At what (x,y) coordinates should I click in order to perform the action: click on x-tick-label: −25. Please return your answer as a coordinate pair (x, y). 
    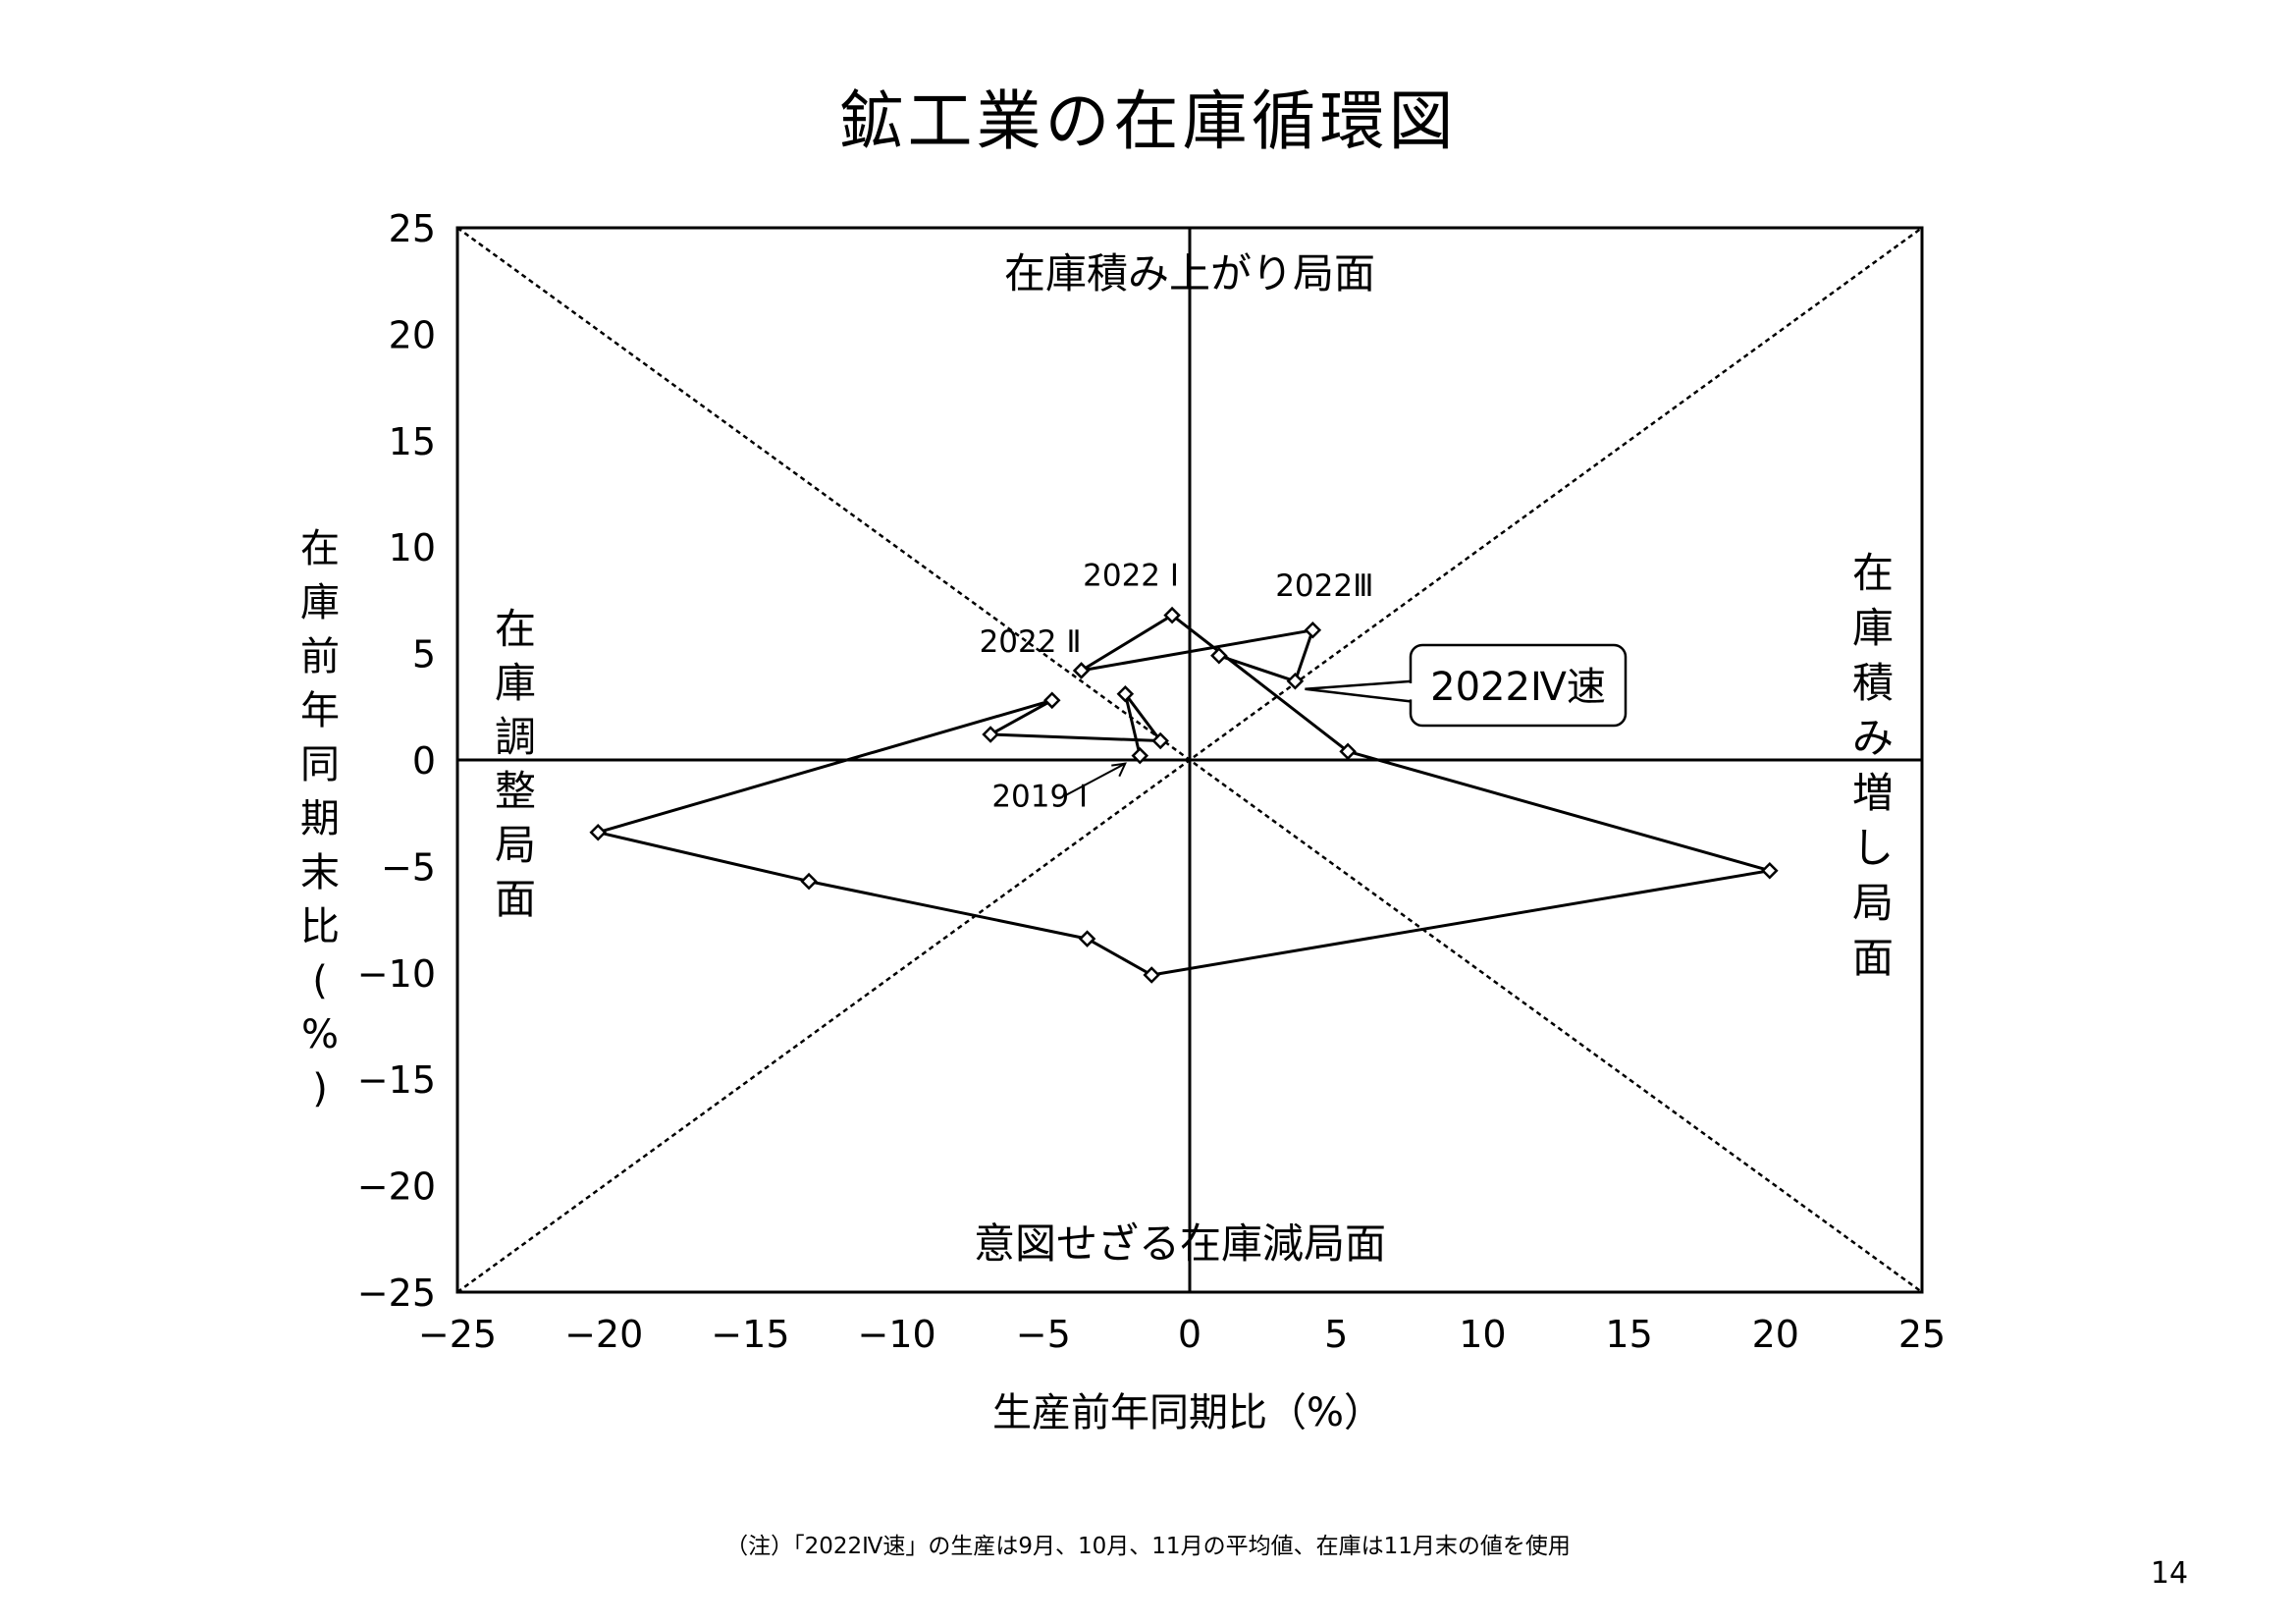
    Looking at the image, I should click on (457, 1334).